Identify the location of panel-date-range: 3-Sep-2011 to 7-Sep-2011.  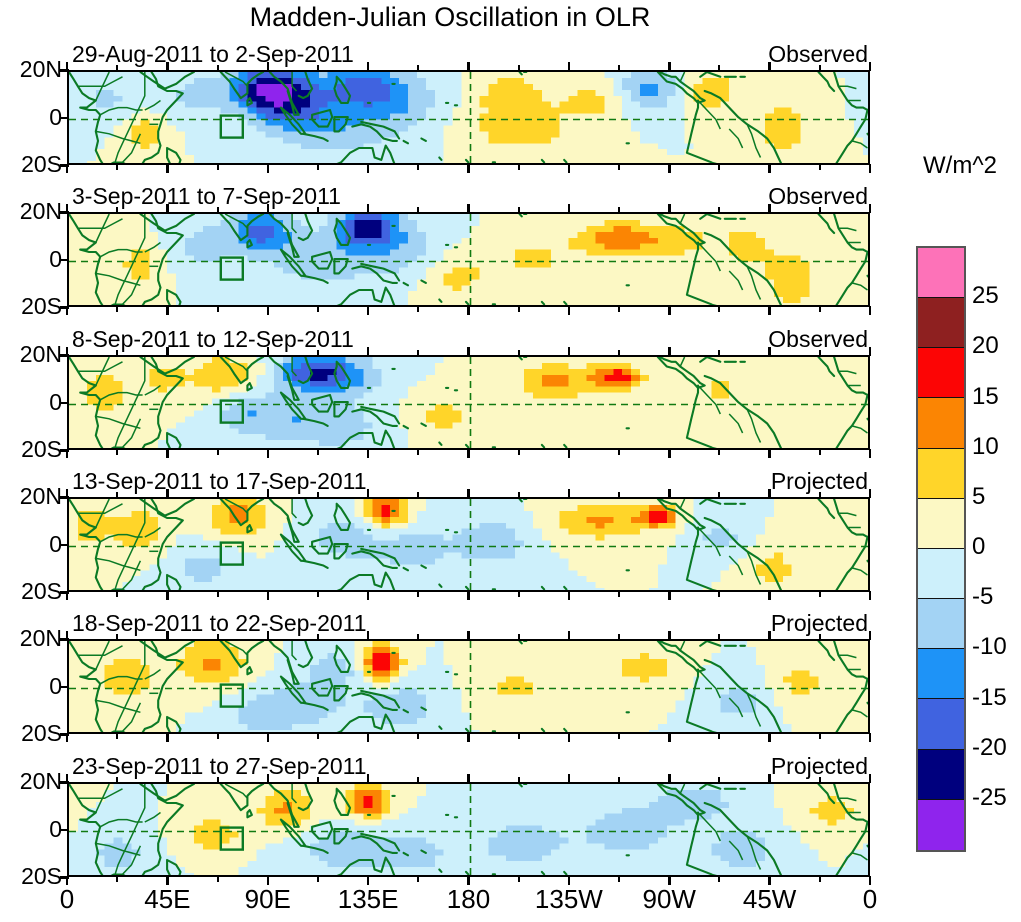
(206, 196).